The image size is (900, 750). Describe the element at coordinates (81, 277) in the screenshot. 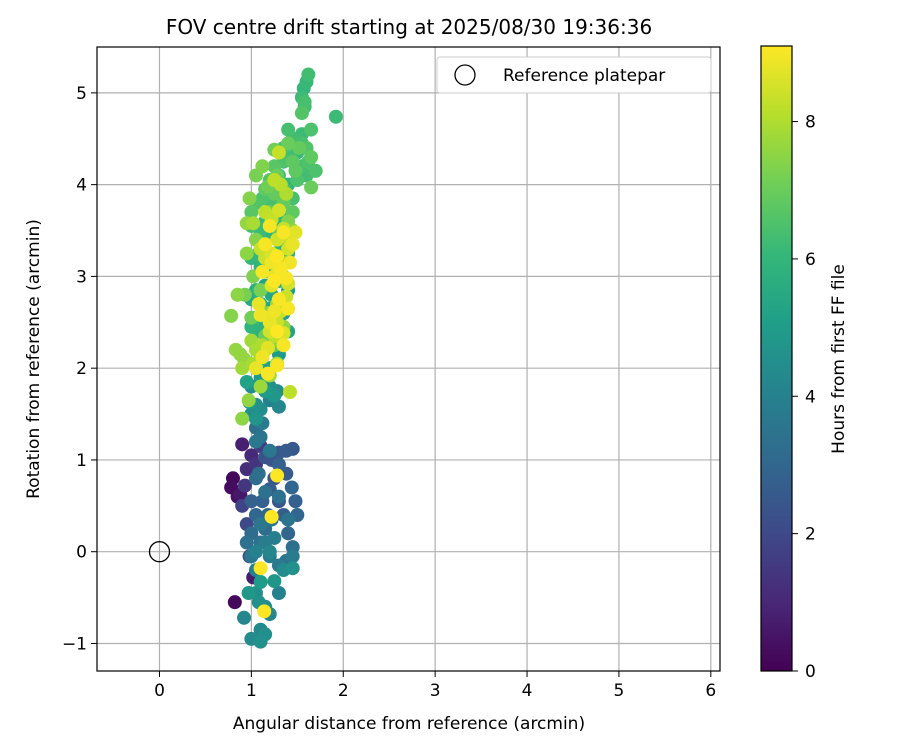

I see `y-tick-label: 3` at that location.